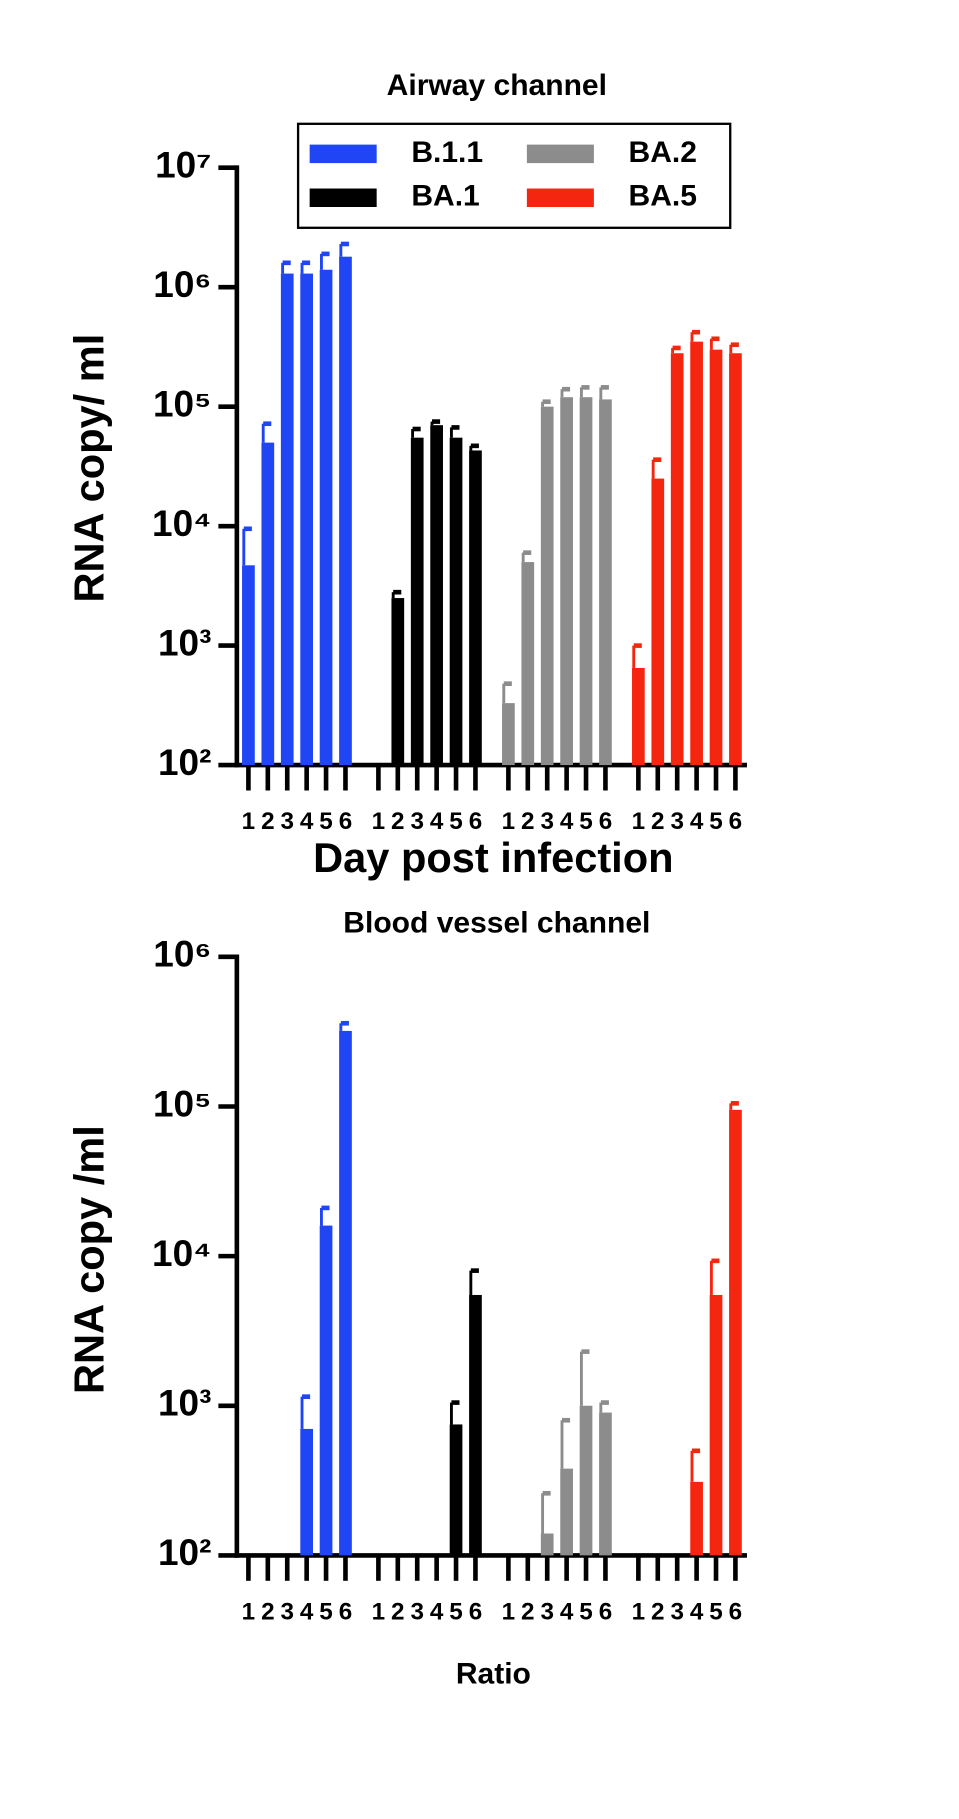 This screenshot has width=959, height=1819. Describe the element at coordinates (183, 164) in the screenshot. I see `y-tick-label: 10⁷` at that location.